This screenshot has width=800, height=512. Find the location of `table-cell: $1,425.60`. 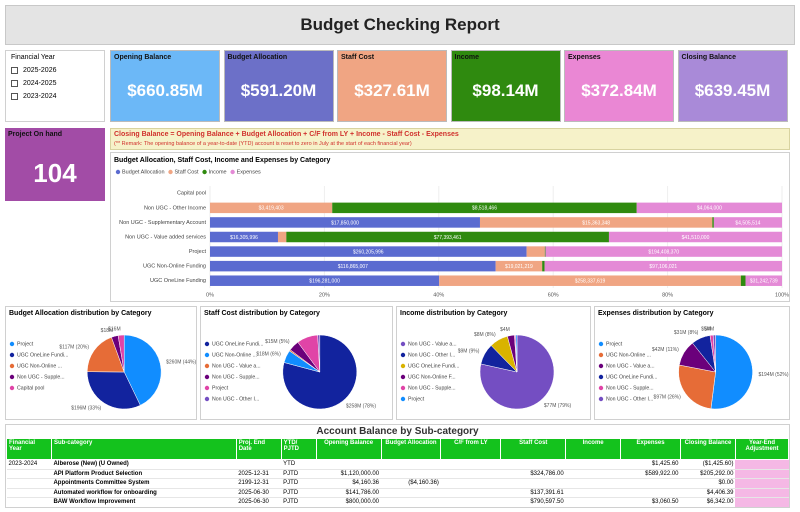

table-cell: $1,425.60 is located at coordinates (650, 464).